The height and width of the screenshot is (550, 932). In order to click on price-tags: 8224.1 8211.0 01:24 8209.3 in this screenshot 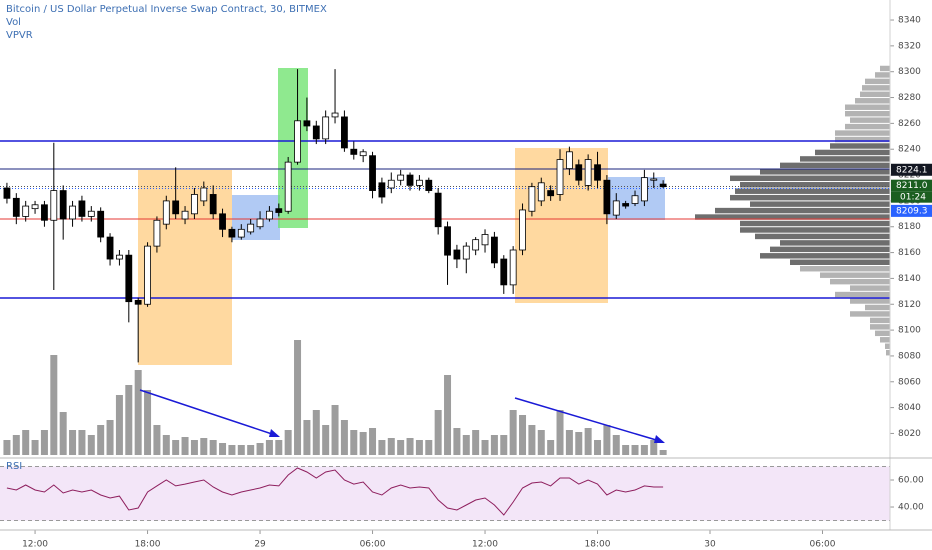, I will do `click(911, 190)`.